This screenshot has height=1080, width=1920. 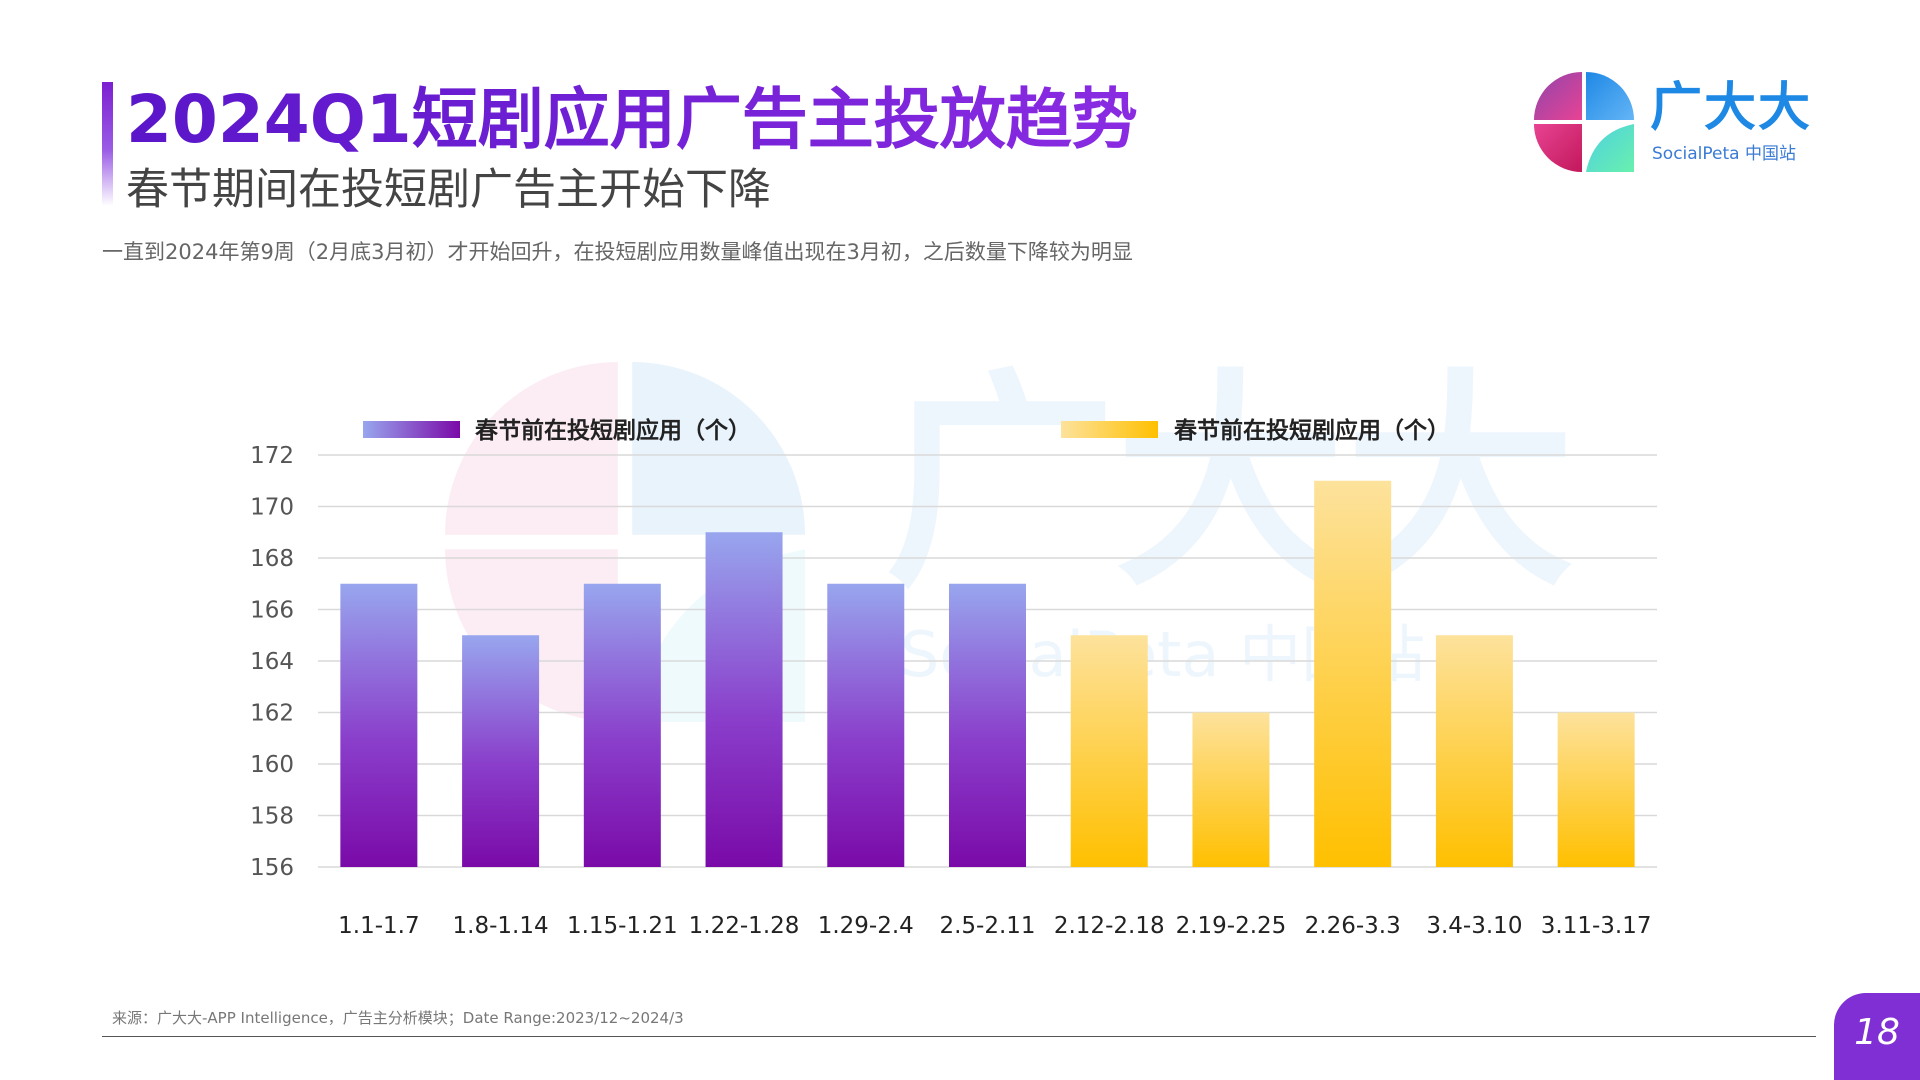 I want to click on bar-3.11-3.17, so click(x=1596, y=789).